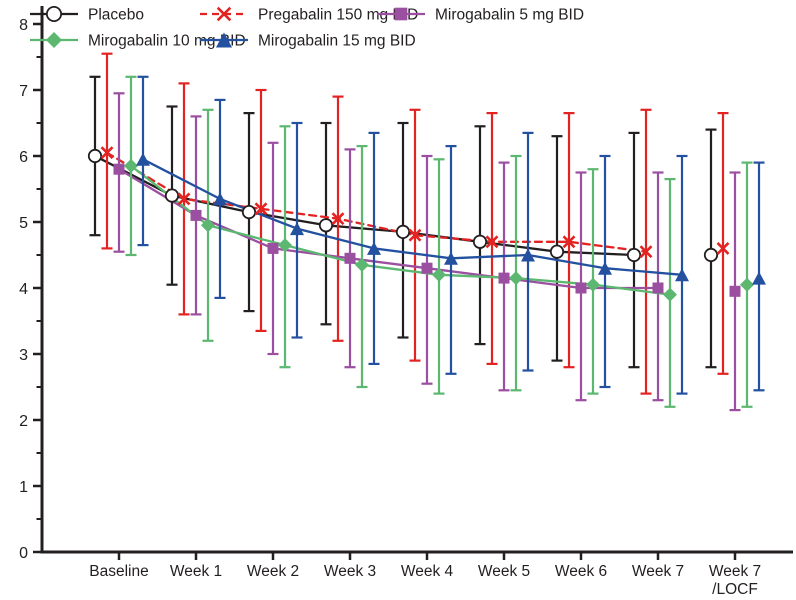 The image size is (796, 600). Describe the element at coordinates (364, 205) in the screenshot. I see `placebo-line` at that location.